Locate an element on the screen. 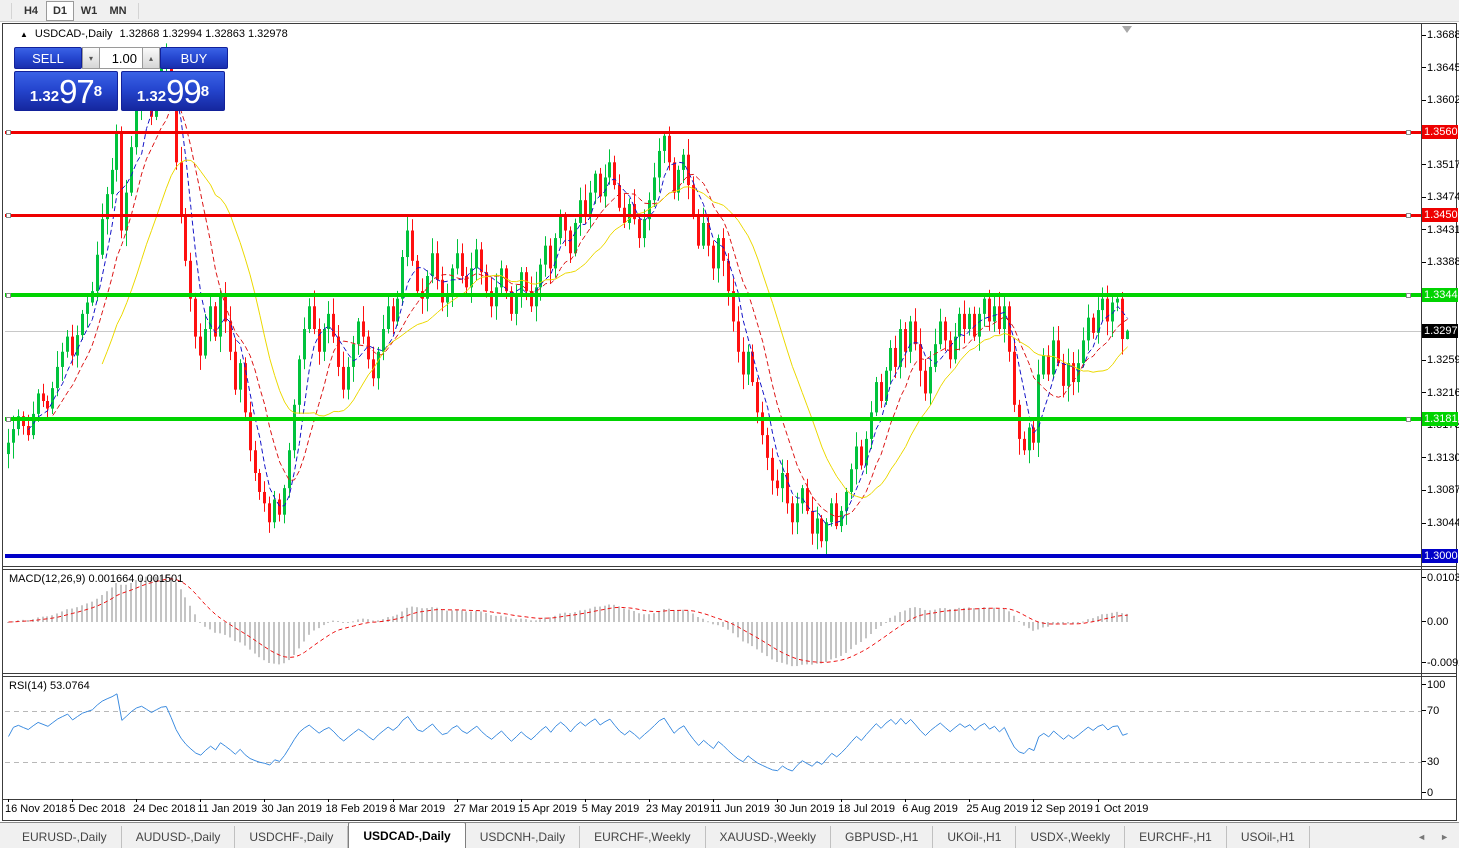 The height and width of the screenshot is (848, 1459). timeframe-button-w1: W1 is located at coordinates (89, 10).